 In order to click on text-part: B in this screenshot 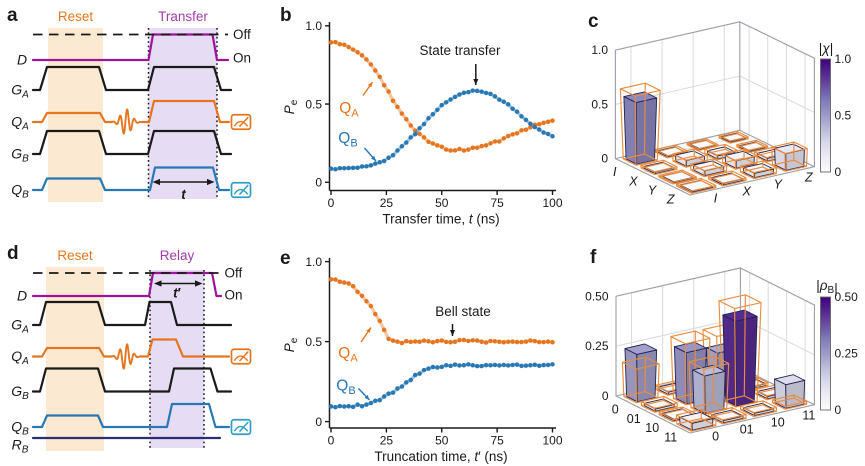, I will do `click(25, 159)`.